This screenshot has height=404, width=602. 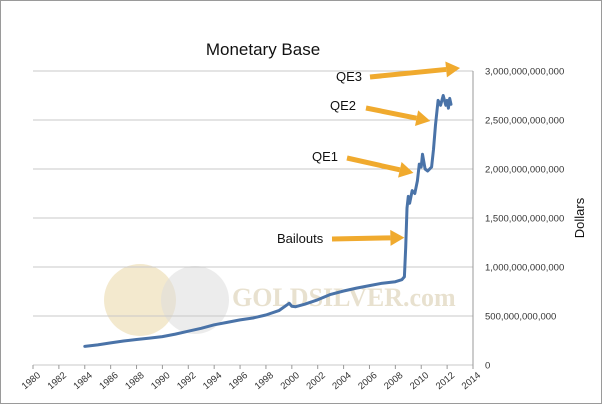 What do you see at coordinates (487, 366) in the screenshot?
I see `y-tick-label: 0` at bounding box center [487, 366].